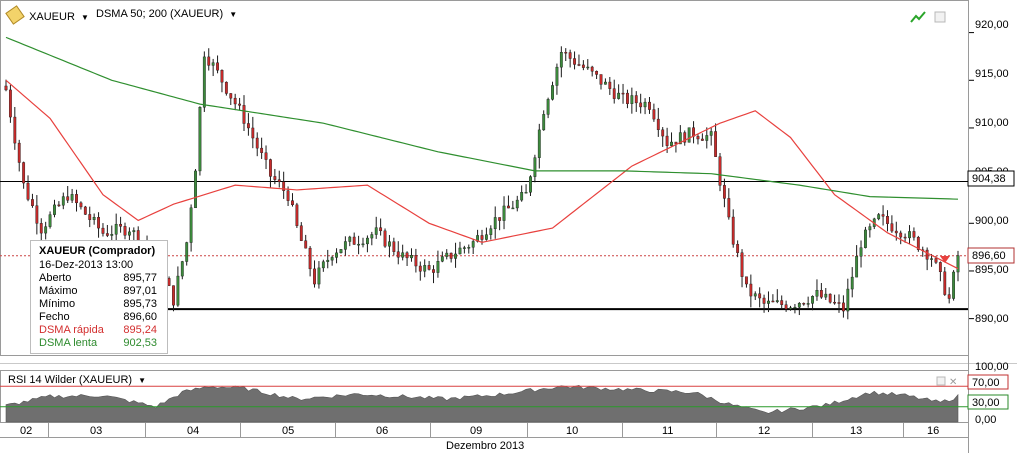 The height and width of the screenshot is (453, 1017). Describe the element at coordinates (102, 278) in the screenshot. I see `tooltip-row-open: Aberto 895,77` at that location.